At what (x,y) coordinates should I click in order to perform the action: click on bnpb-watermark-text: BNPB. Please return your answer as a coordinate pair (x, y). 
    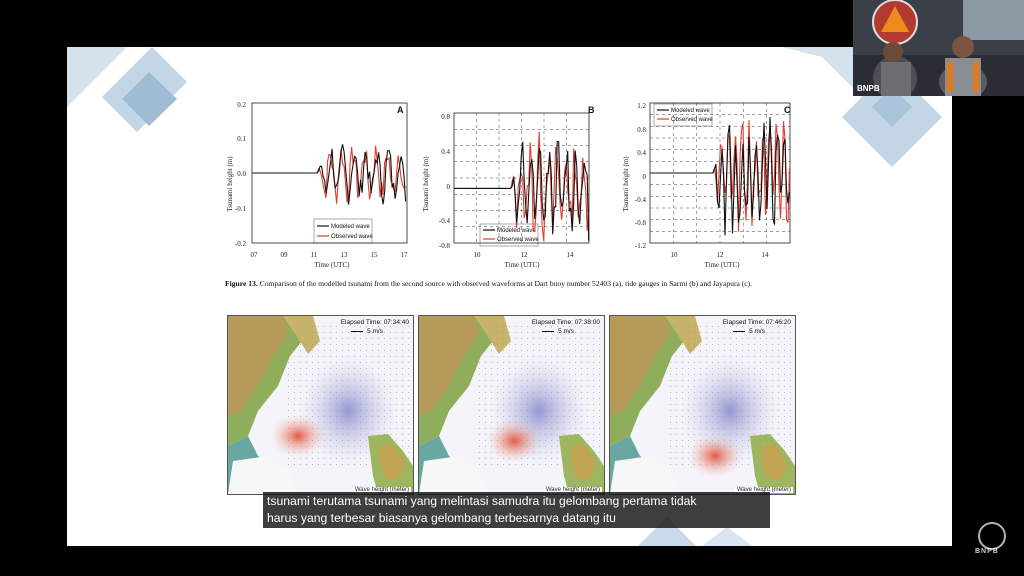
    Looking at the image, I should click on (987, 551).